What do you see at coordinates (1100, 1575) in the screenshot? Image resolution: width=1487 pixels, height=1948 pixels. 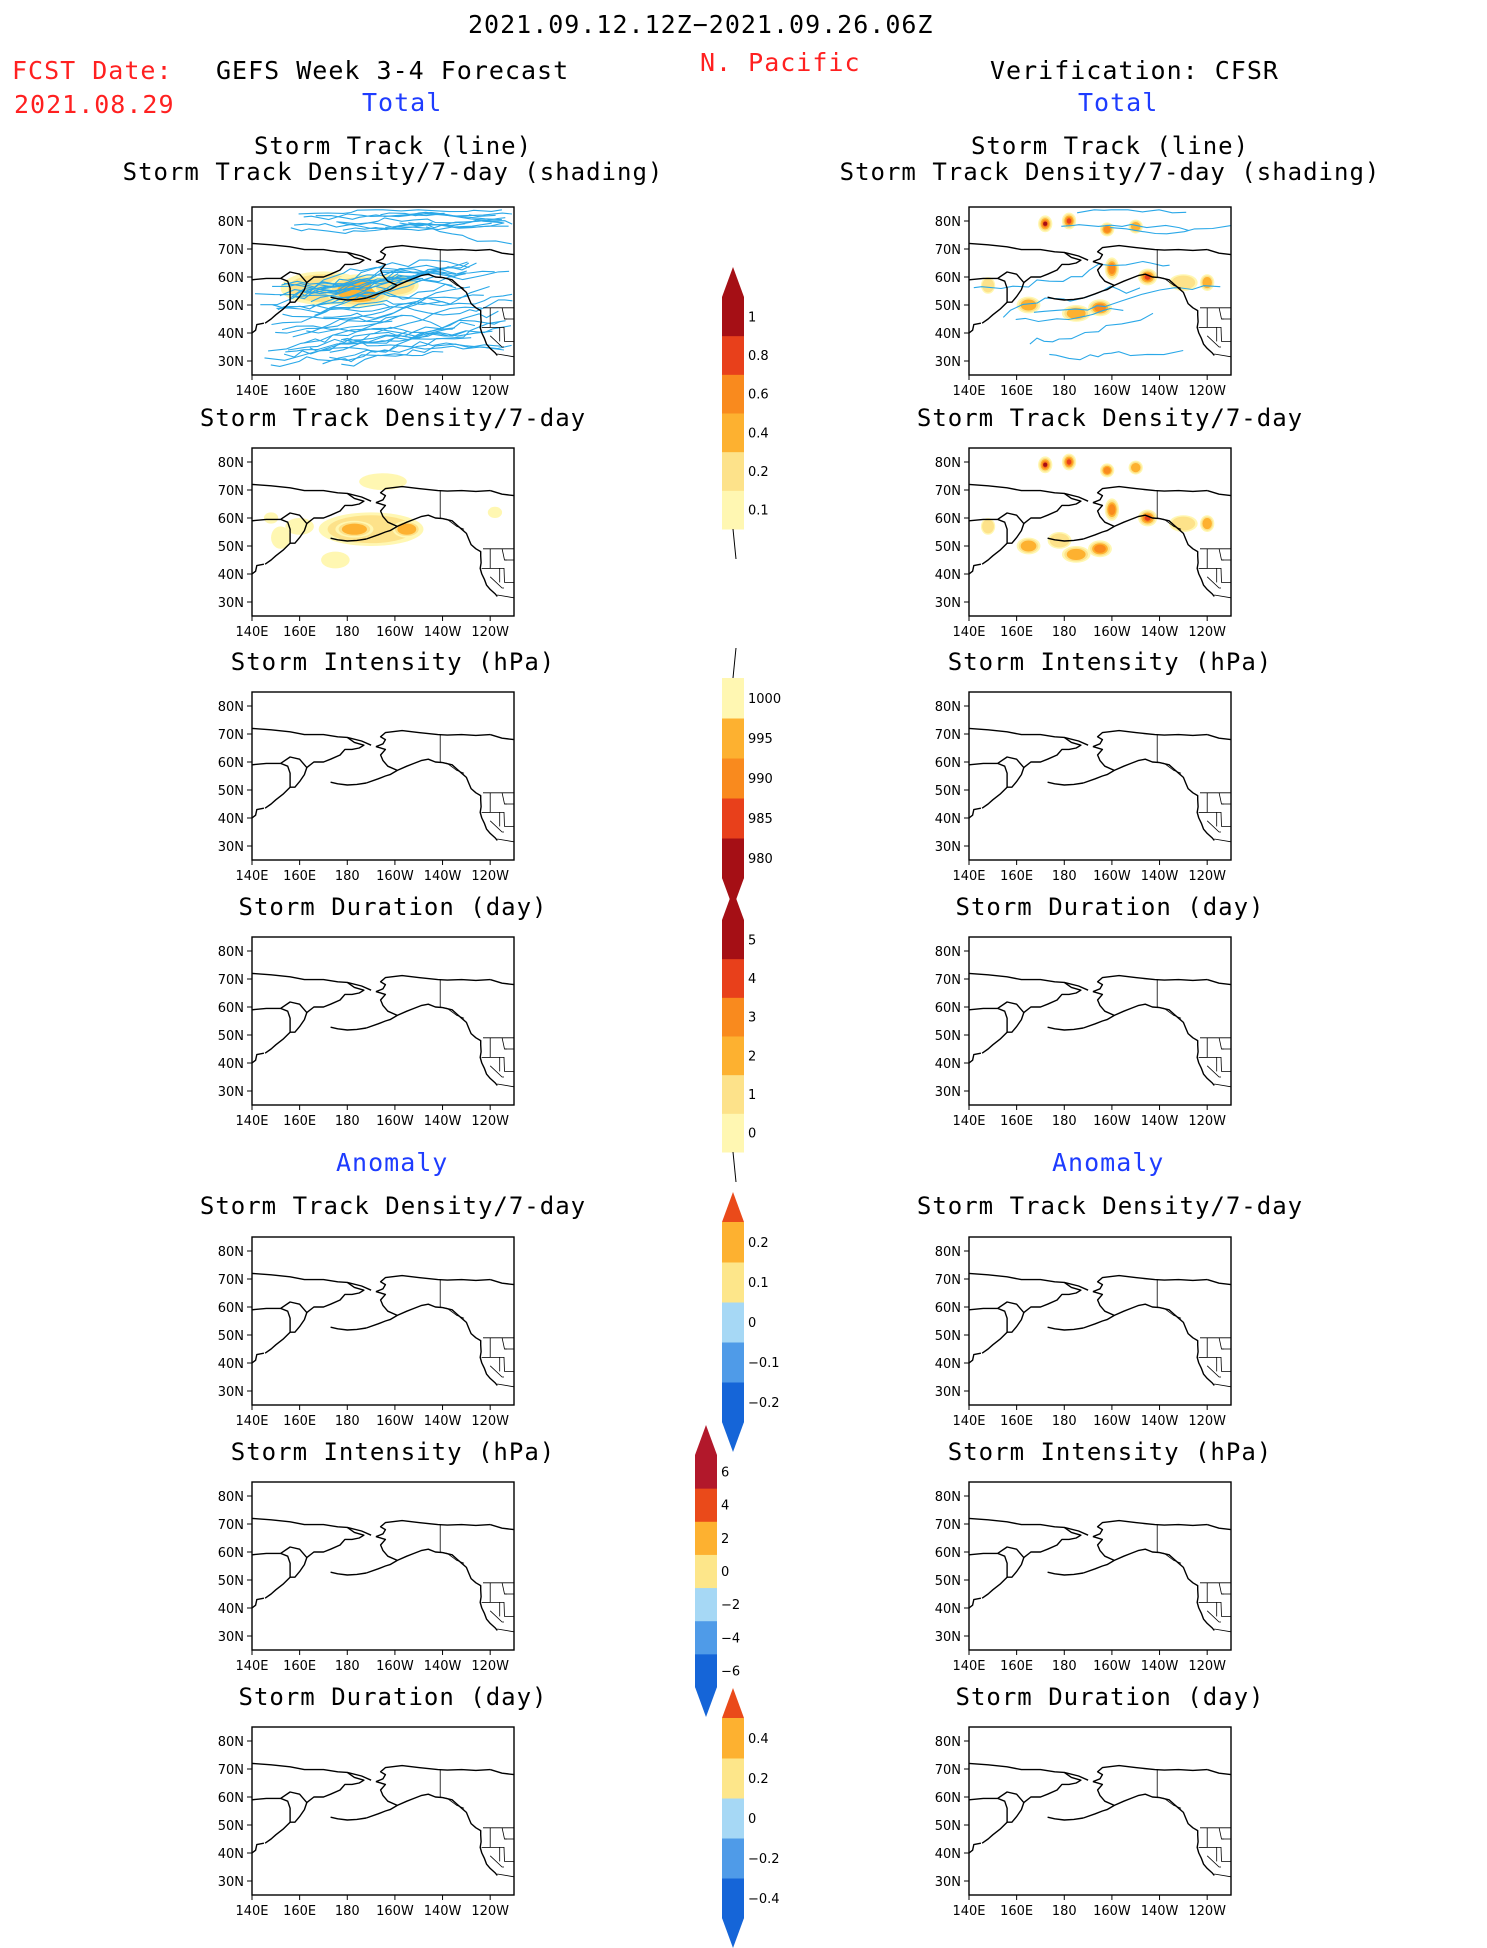 I see `coastline-layer` at bounding box center [1100, 1575].